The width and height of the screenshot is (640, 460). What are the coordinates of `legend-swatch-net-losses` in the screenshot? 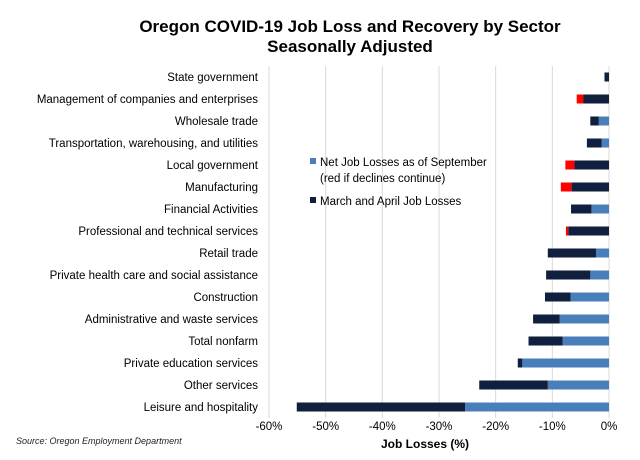 It's located at (313, 161).